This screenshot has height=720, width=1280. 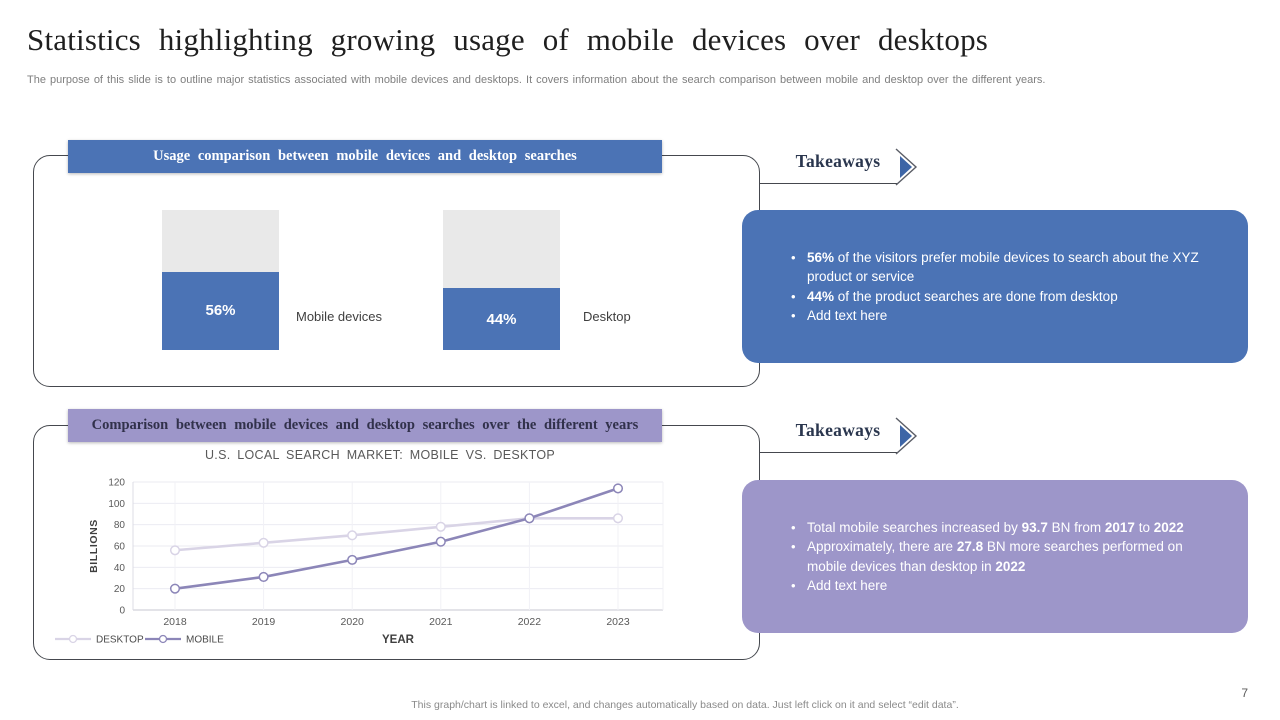 What do you see at coordinates (116, 483) in the screenshot?
I see `y-tick-label: 120` at bounding box center [116, 483].